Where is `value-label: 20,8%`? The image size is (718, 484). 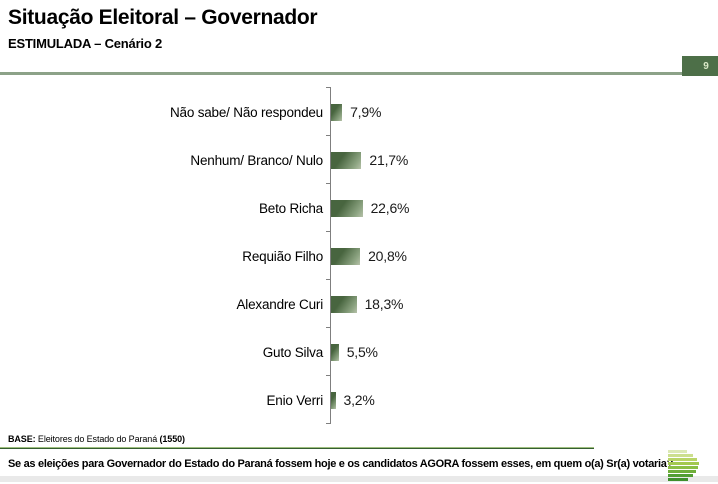 value-label: 20,8% is located at coordinates (387, 256).